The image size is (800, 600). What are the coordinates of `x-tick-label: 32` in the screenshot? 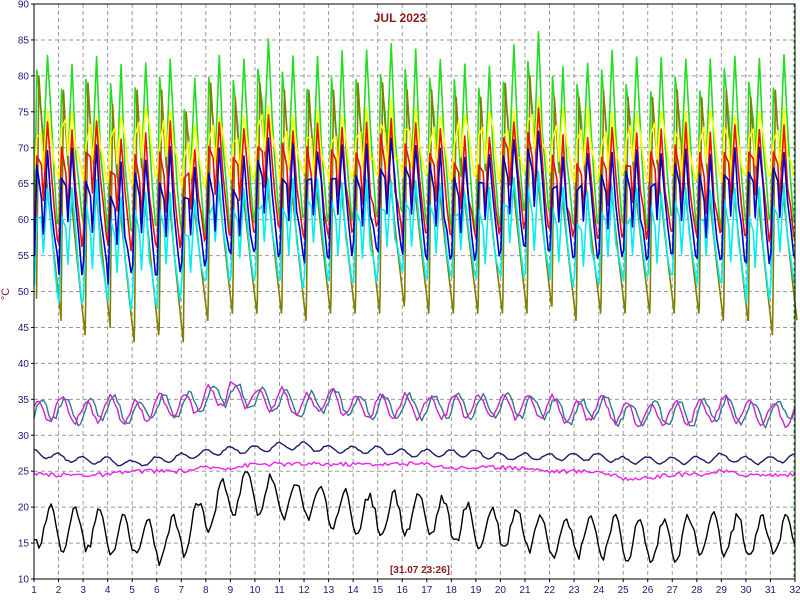 It's located at (794, 590).